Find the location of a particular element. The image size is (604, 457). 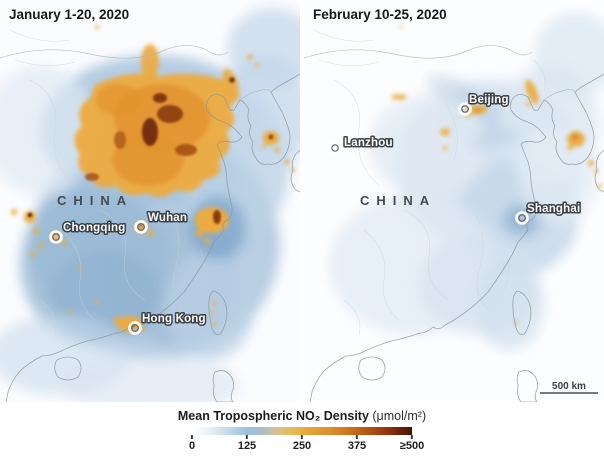

panel-title-january: January 1-20, 2020 is located at coordinates (69, 14).